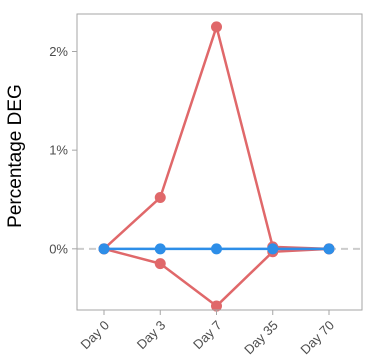  Describe the element at coordinates (261, 338) in the screenshot. I see `x-tick-label: Day 35` at that location.